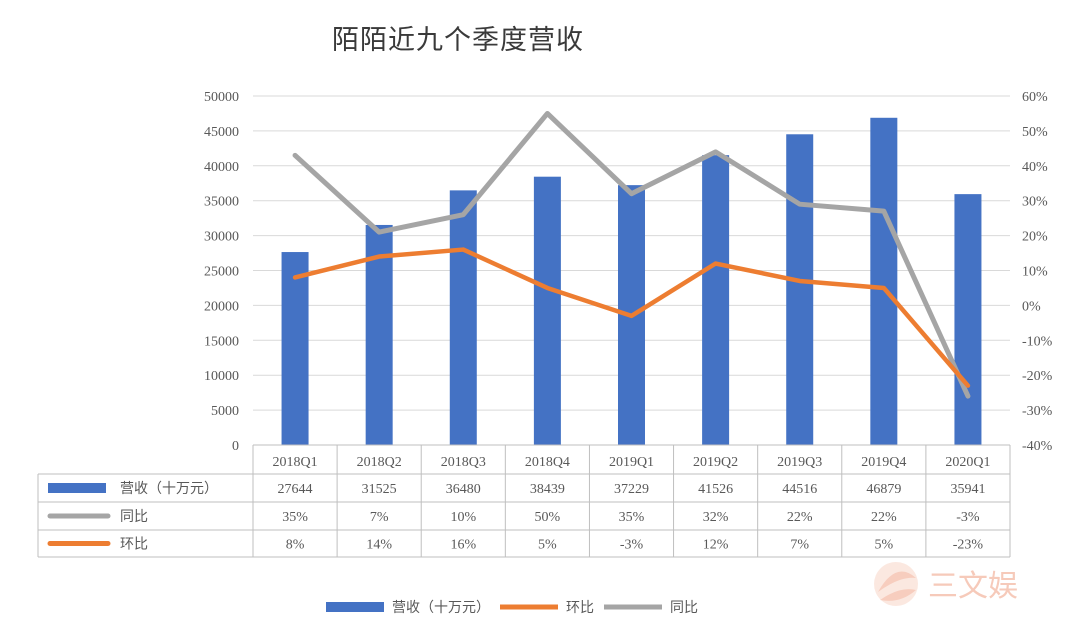 The width and height of the screenshot is (1080, 622). What do you see at coordinates (441, 608) in the screenshot?
I see `legend-label: 营收（十万元）` at bounding box center [441, 608].